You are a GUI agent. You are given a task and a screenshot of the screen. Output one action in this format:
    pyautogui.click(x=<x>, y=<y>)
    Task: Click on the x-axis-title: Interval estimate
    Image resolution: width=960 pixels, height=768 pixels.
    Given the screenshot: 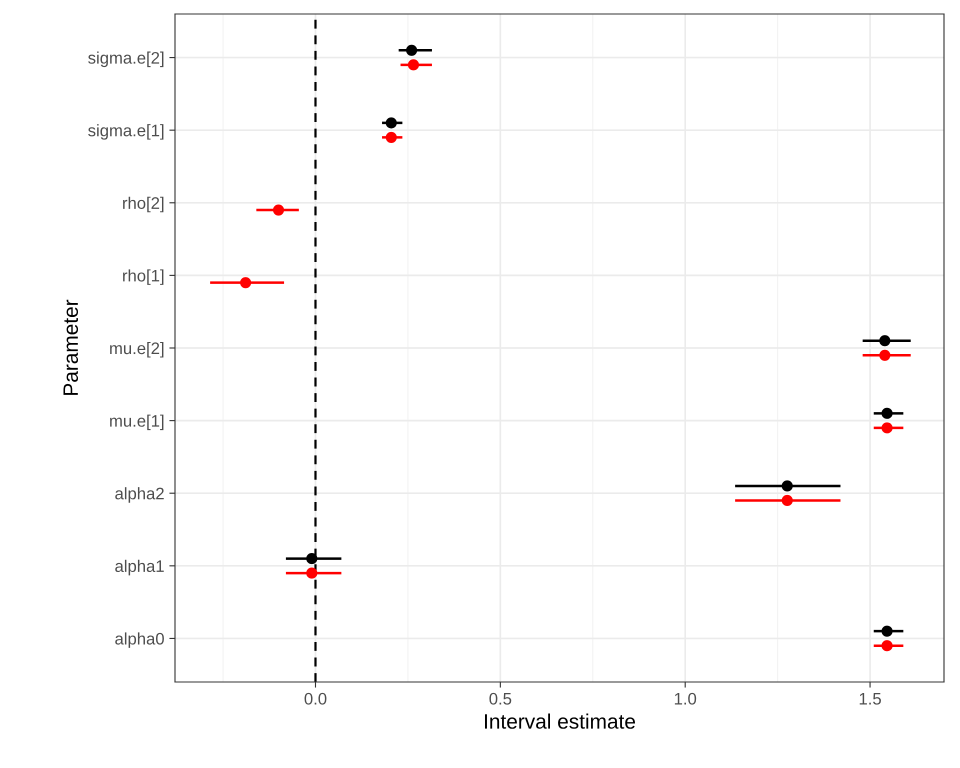 What is the action you would take?
    pyautogui.click(x=560, y=721)
    